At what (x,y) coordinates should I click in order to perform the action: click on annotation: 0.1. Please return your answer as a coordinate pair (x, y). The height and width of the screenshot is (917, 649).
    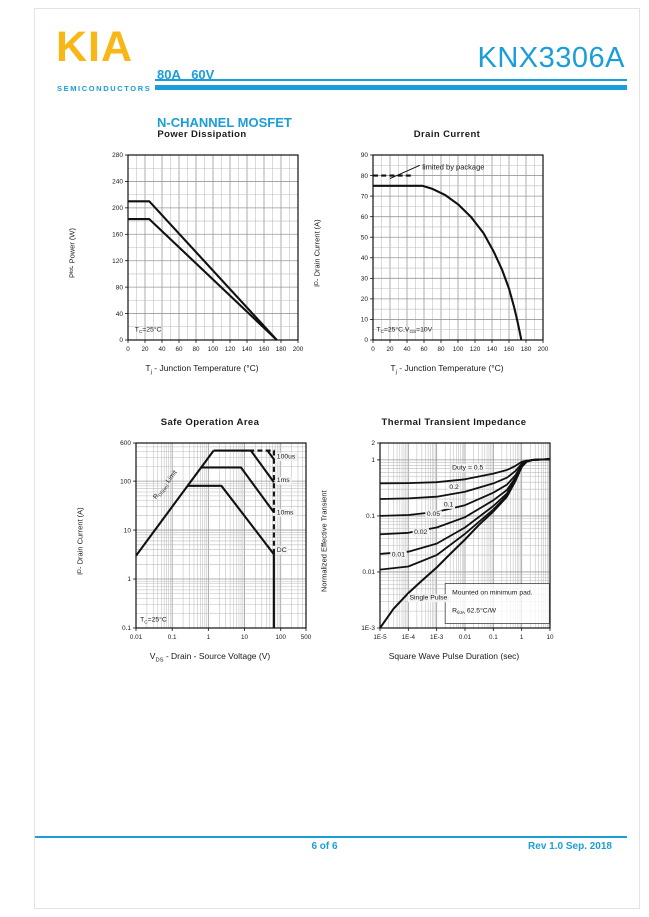
    Looking at the image, I should click on (449, 504).